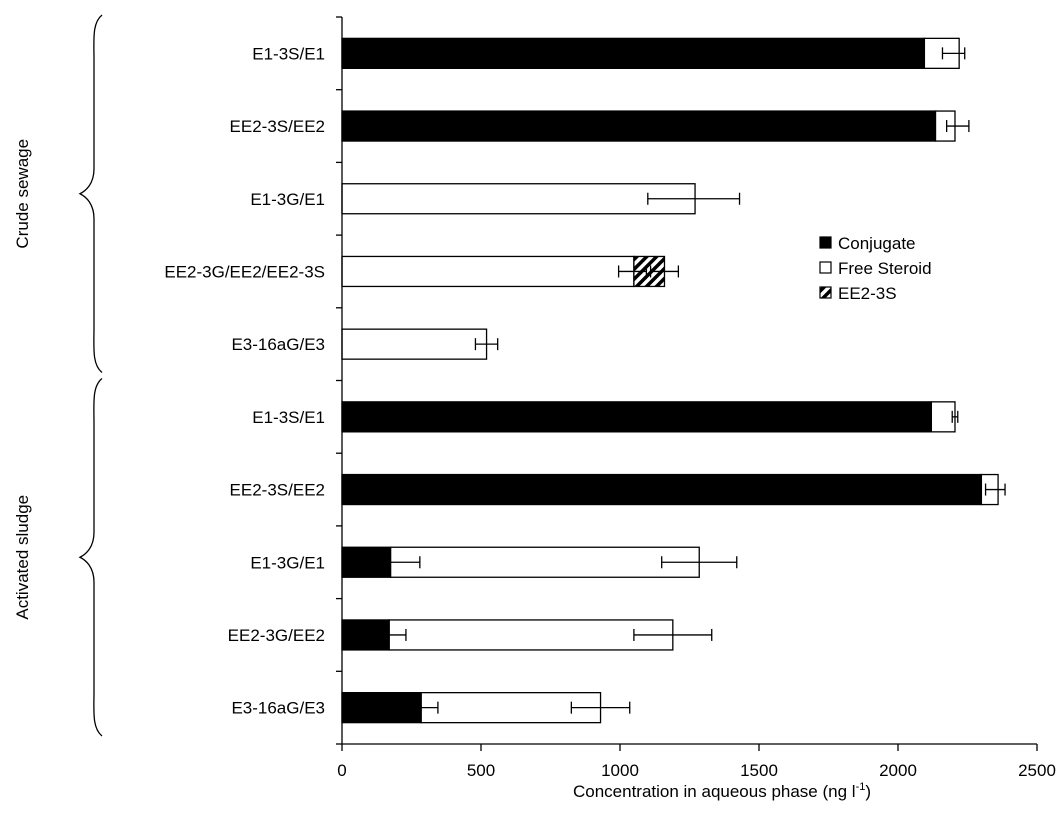 This screenshot has width=1062, height=830. Describe the element at coordinates (22, 557) in the screenshot. I see `group-label: Activated sludge` at that location.